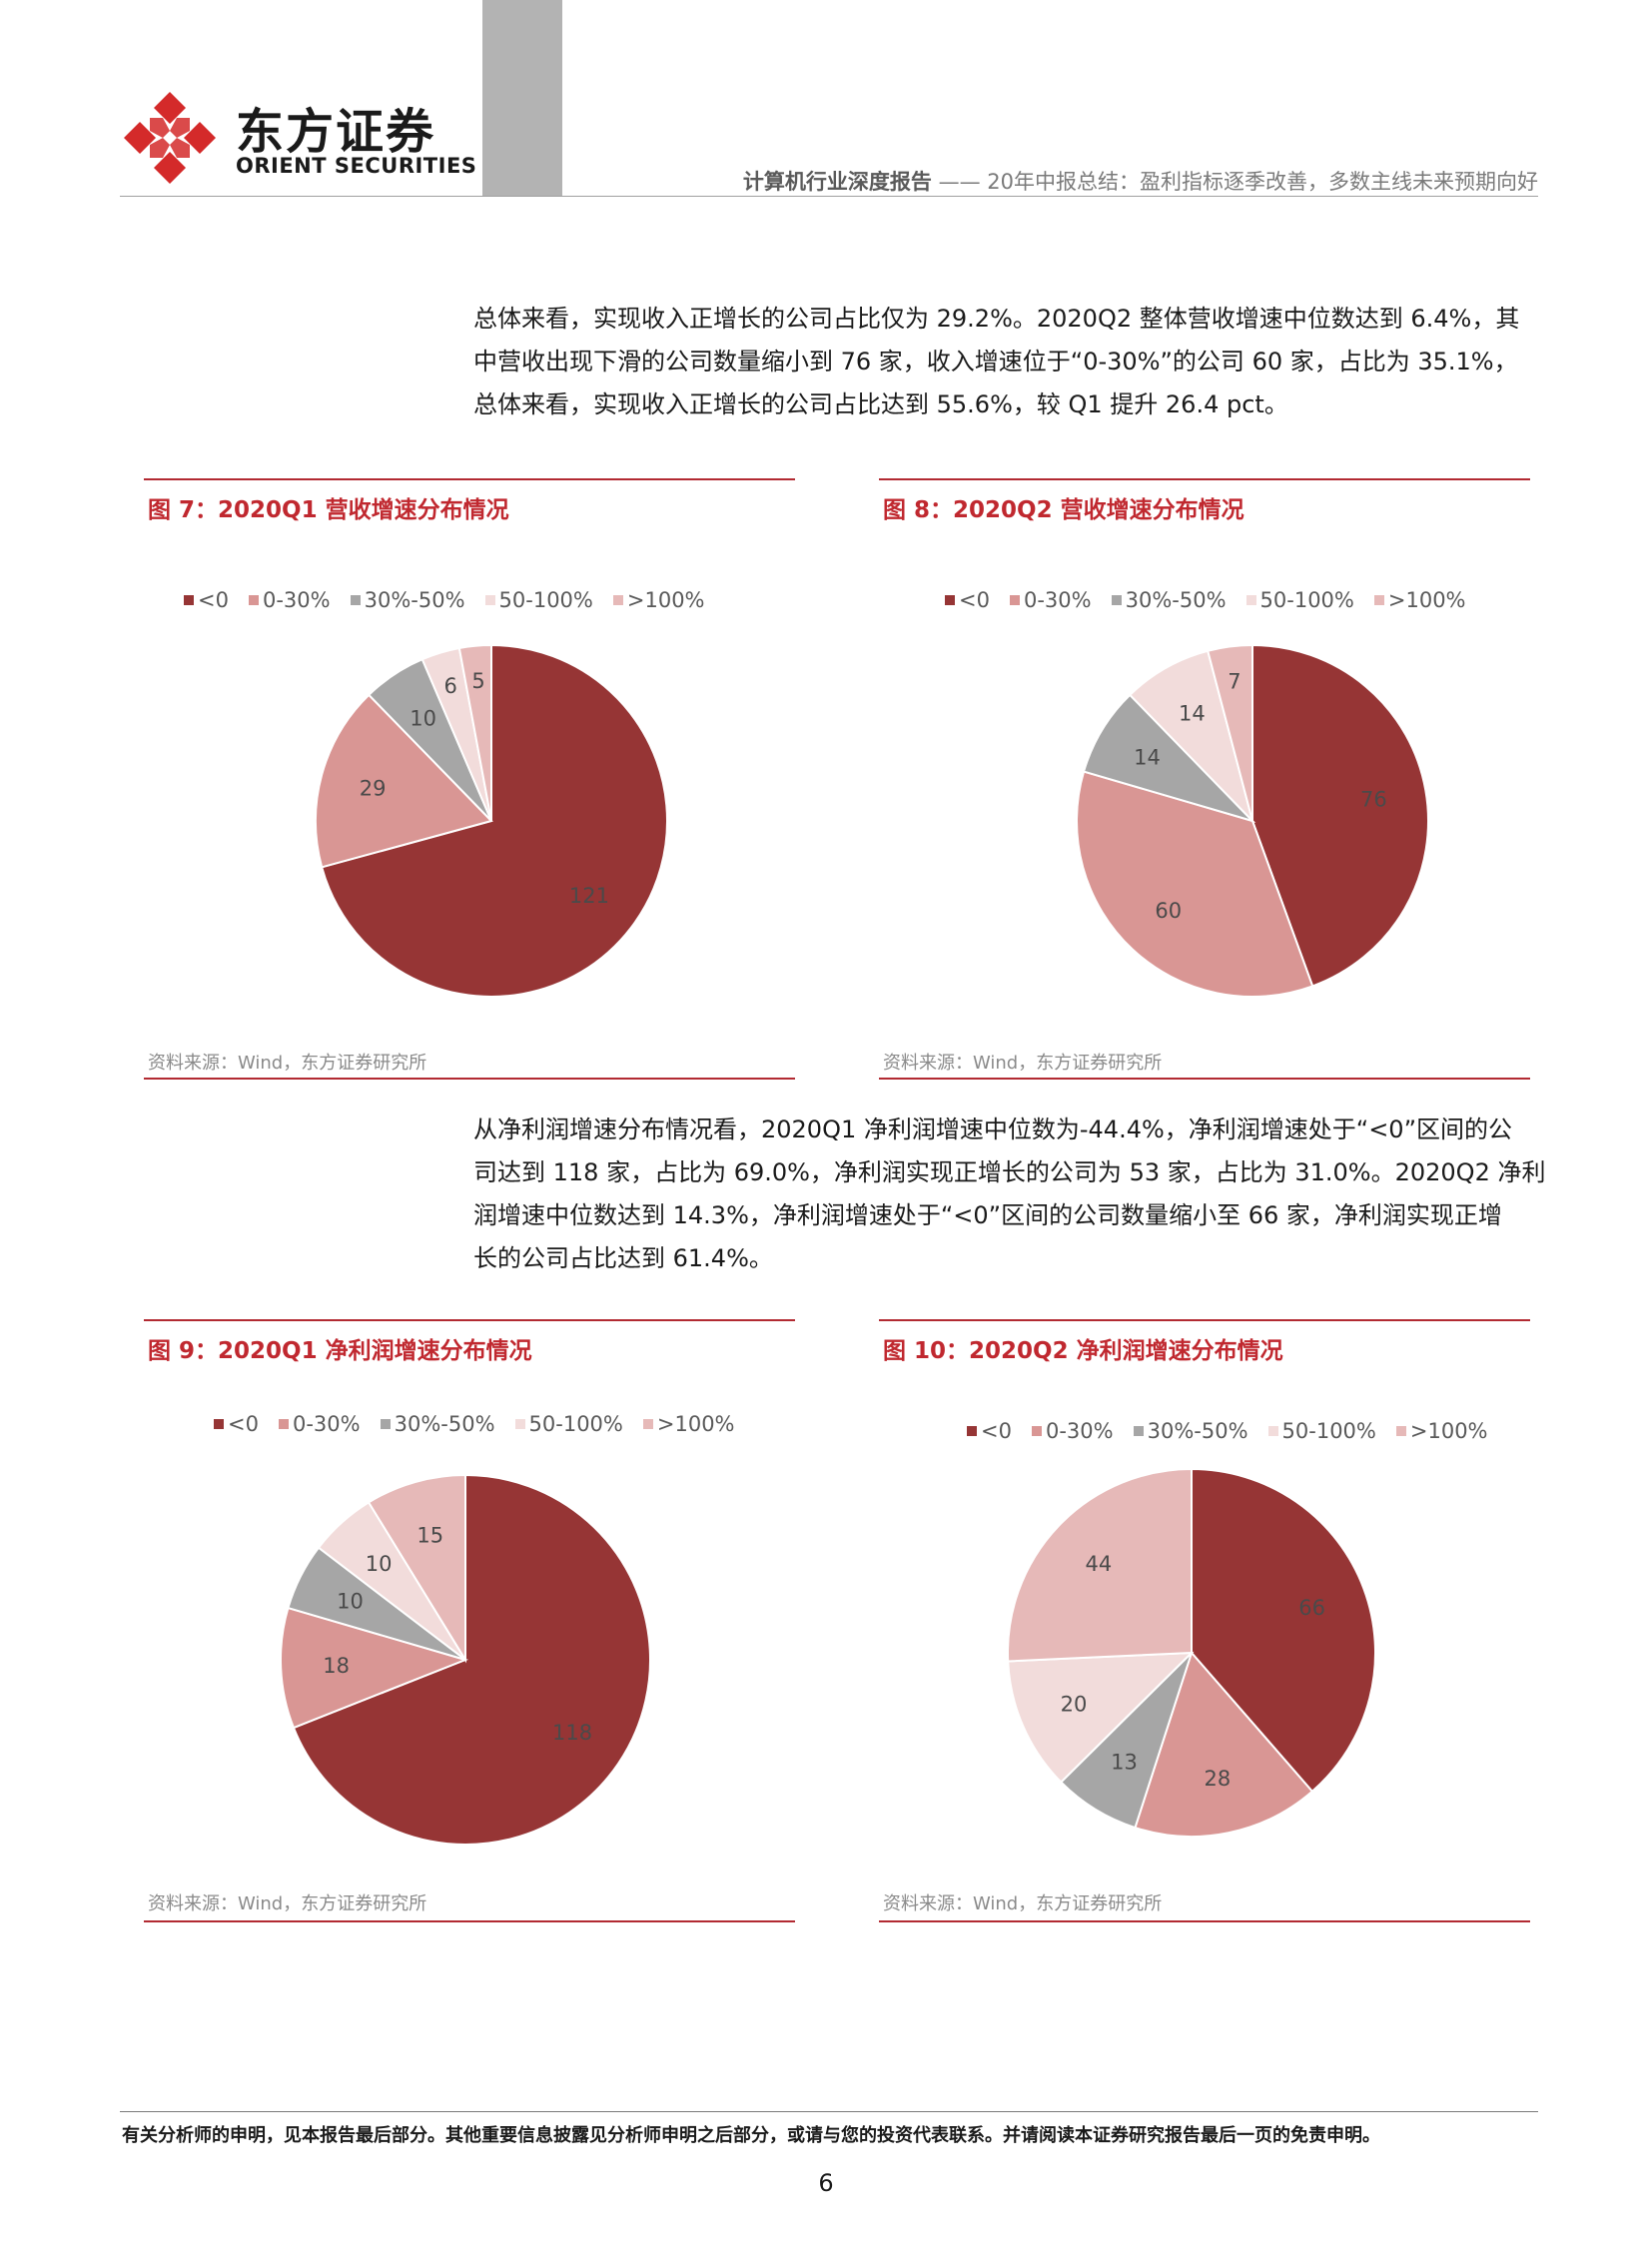  Describe the element at coordinates (1074, 1705) in the screenshot. I see `pie-data-label: 20` at that location.